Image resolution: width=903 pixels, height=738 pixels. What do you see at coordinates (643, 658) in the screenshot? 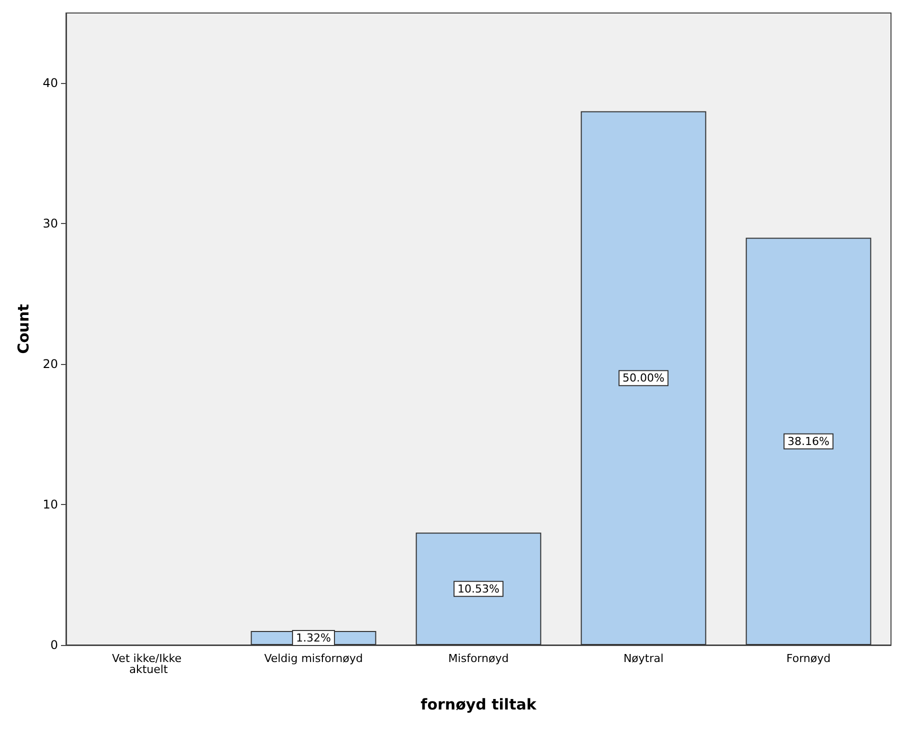
I see `x-tick-label: Nøytral` at bounding box center [643, 658].